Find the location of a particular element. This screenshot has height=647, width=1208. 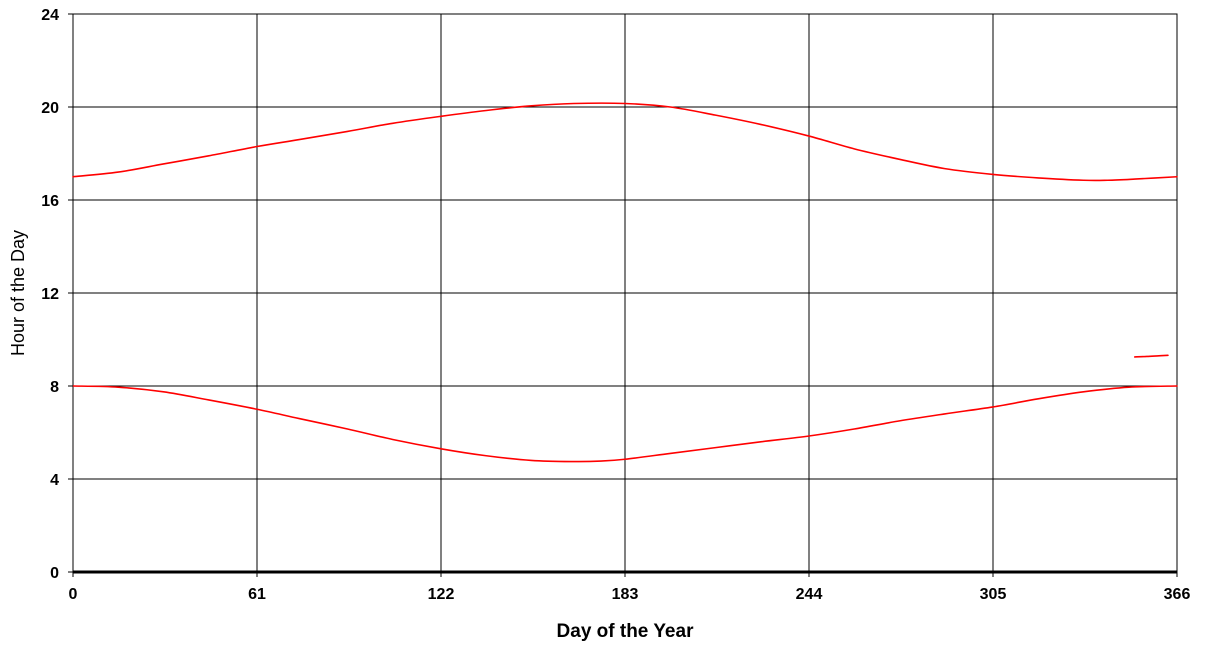

x-tick-label: 183 is located at coordinates (625, 594).